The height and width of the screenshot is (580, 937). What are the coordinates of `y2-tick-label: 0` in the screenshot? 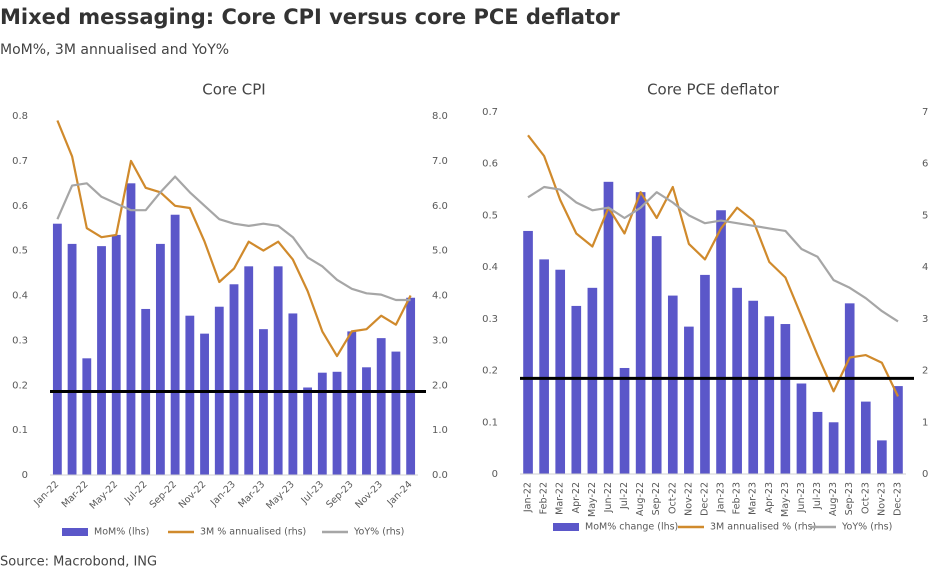 It's located at (925, 474).